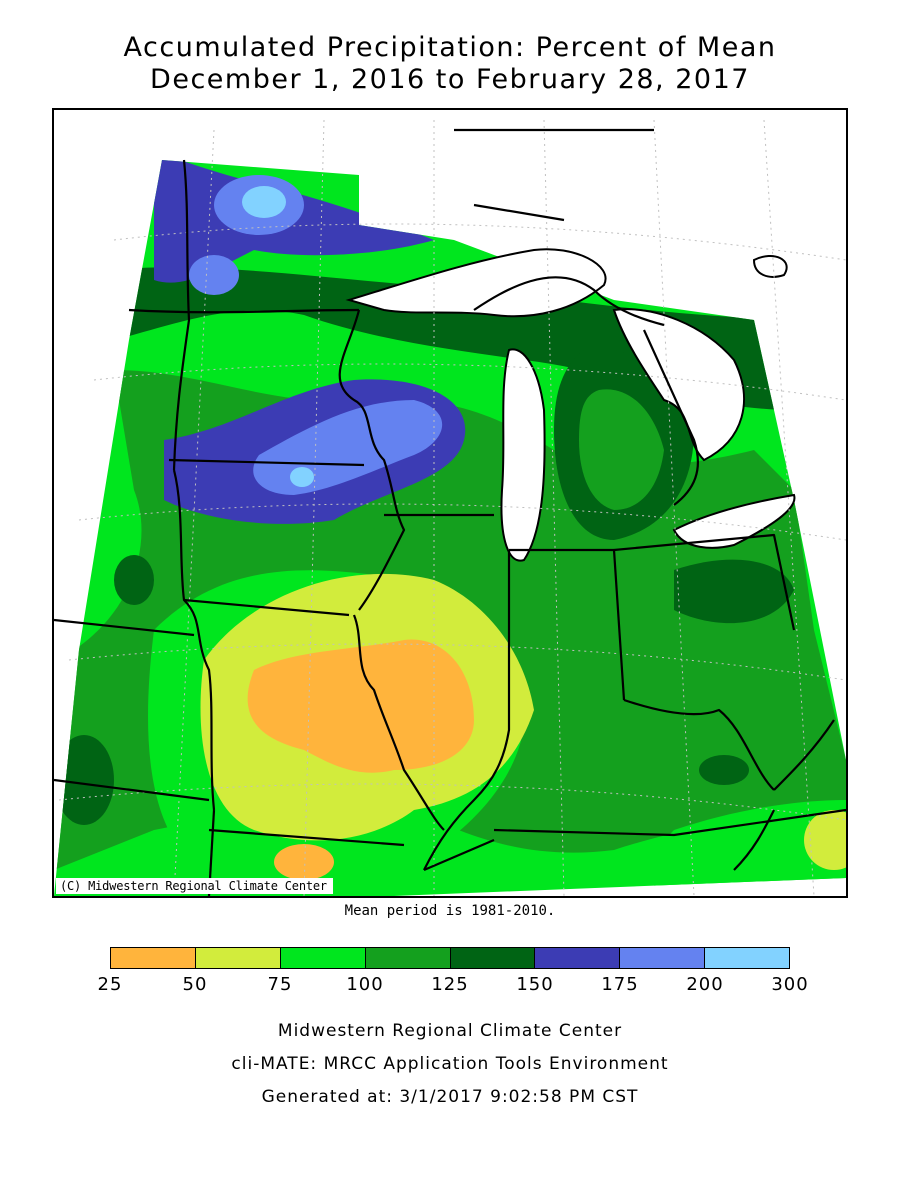  I want to click on mean-period-note: Mean period is 1981-2010., so click(450, 911).